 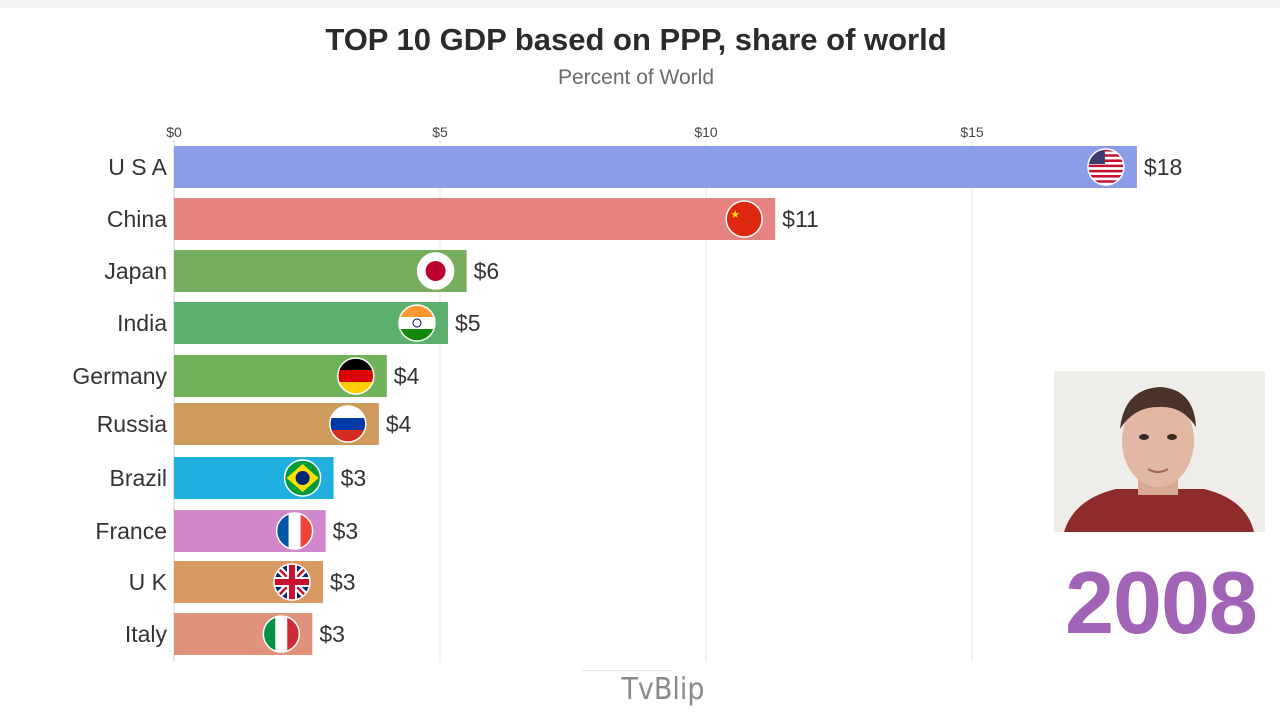 I want to click on value-label: $5, so click(x=468, y=323).